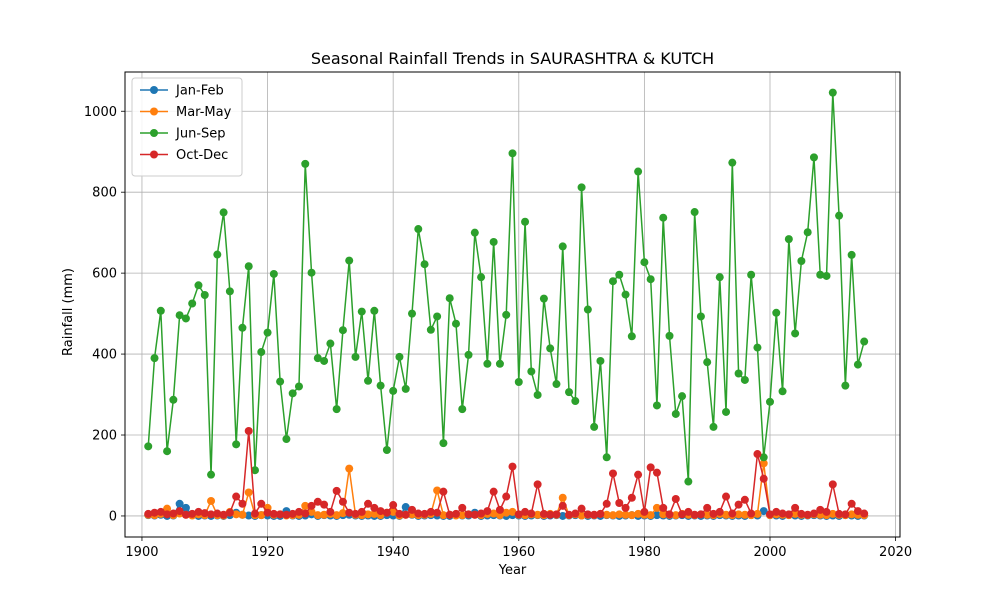  I want to click on x-axis-label: Year, so click(512, 570).